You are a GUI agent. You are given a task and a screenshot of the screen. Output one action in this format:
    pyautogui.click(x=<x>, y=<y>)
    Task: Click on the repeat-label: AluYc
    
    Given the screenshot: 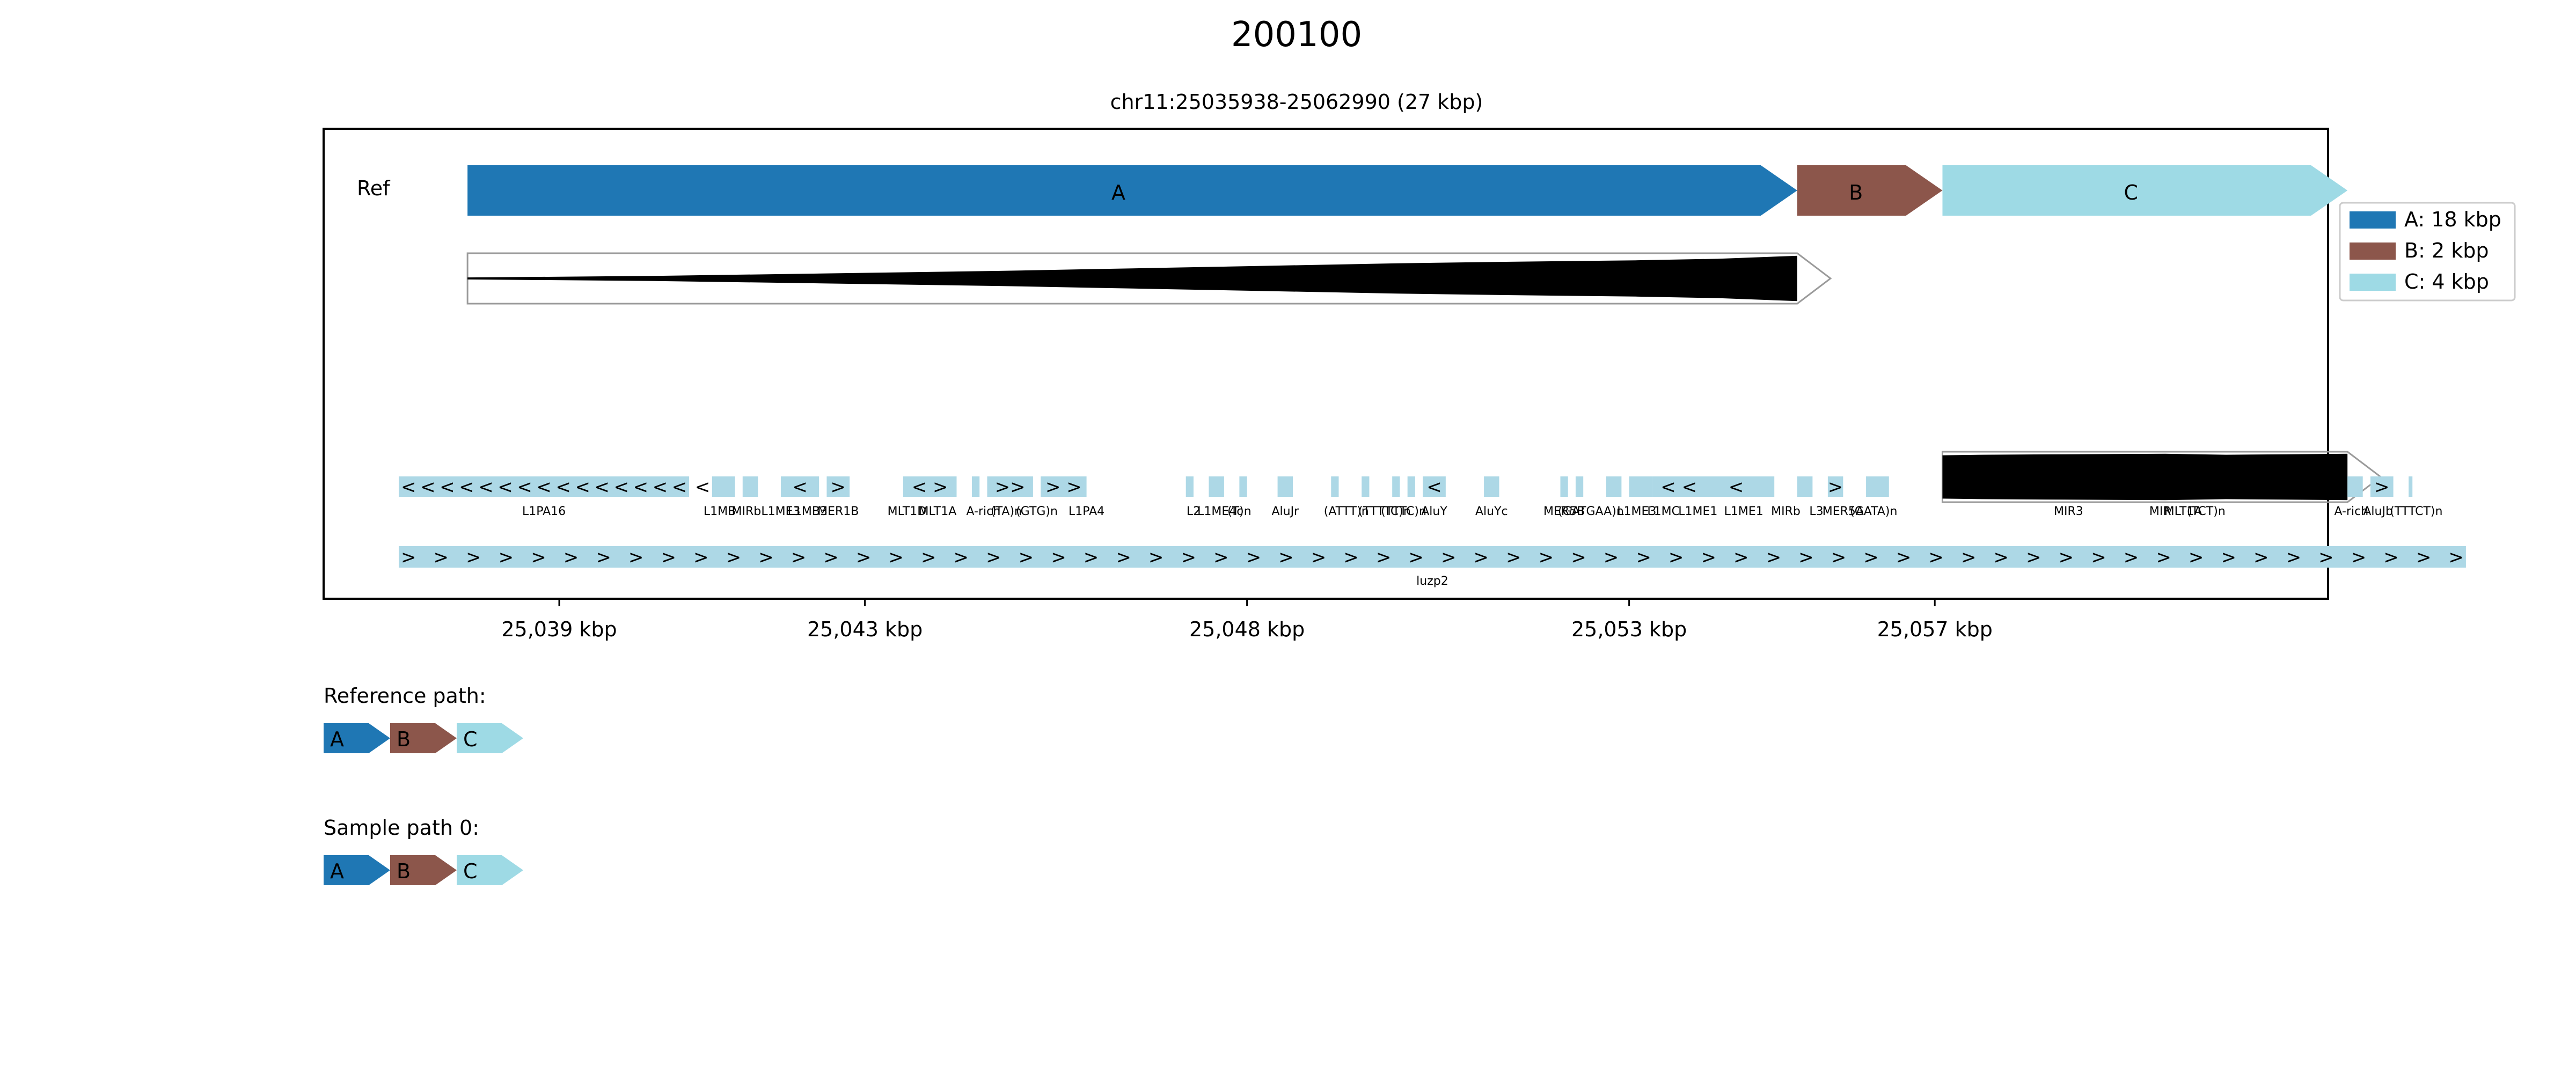 What is the action you would take?
    pyautogui.click(x=1491, y=511)
    